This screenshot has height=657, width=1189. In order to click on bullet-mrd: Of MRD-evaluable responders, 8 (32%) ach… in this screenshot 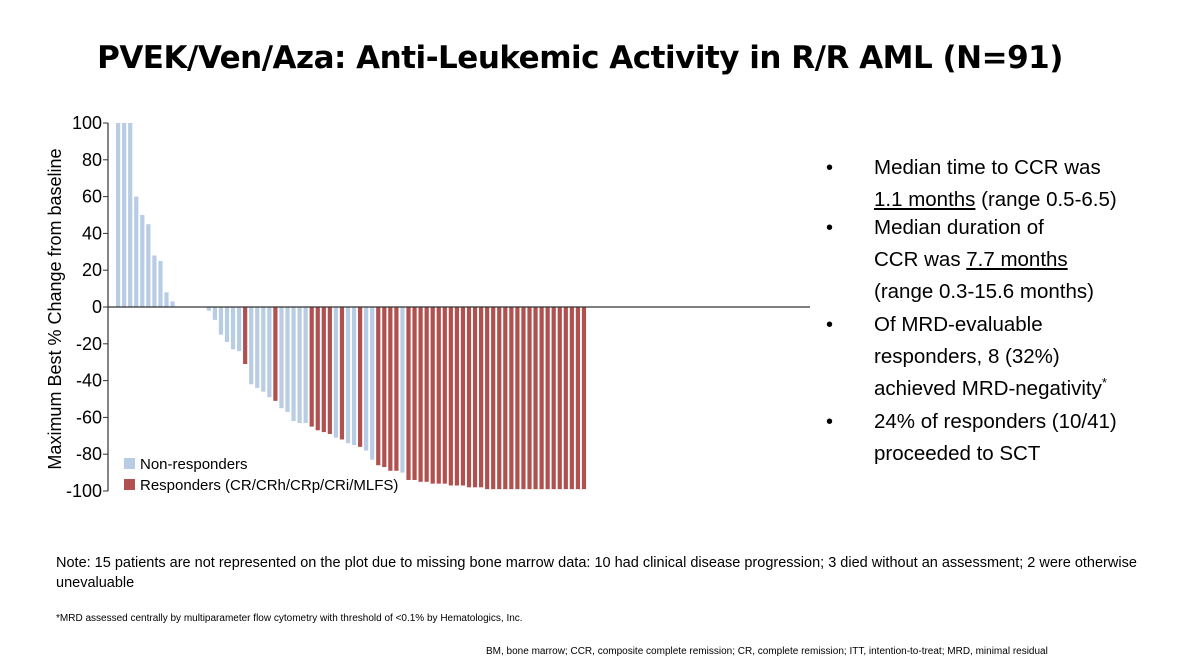, I will do `click(1002, 357)`.